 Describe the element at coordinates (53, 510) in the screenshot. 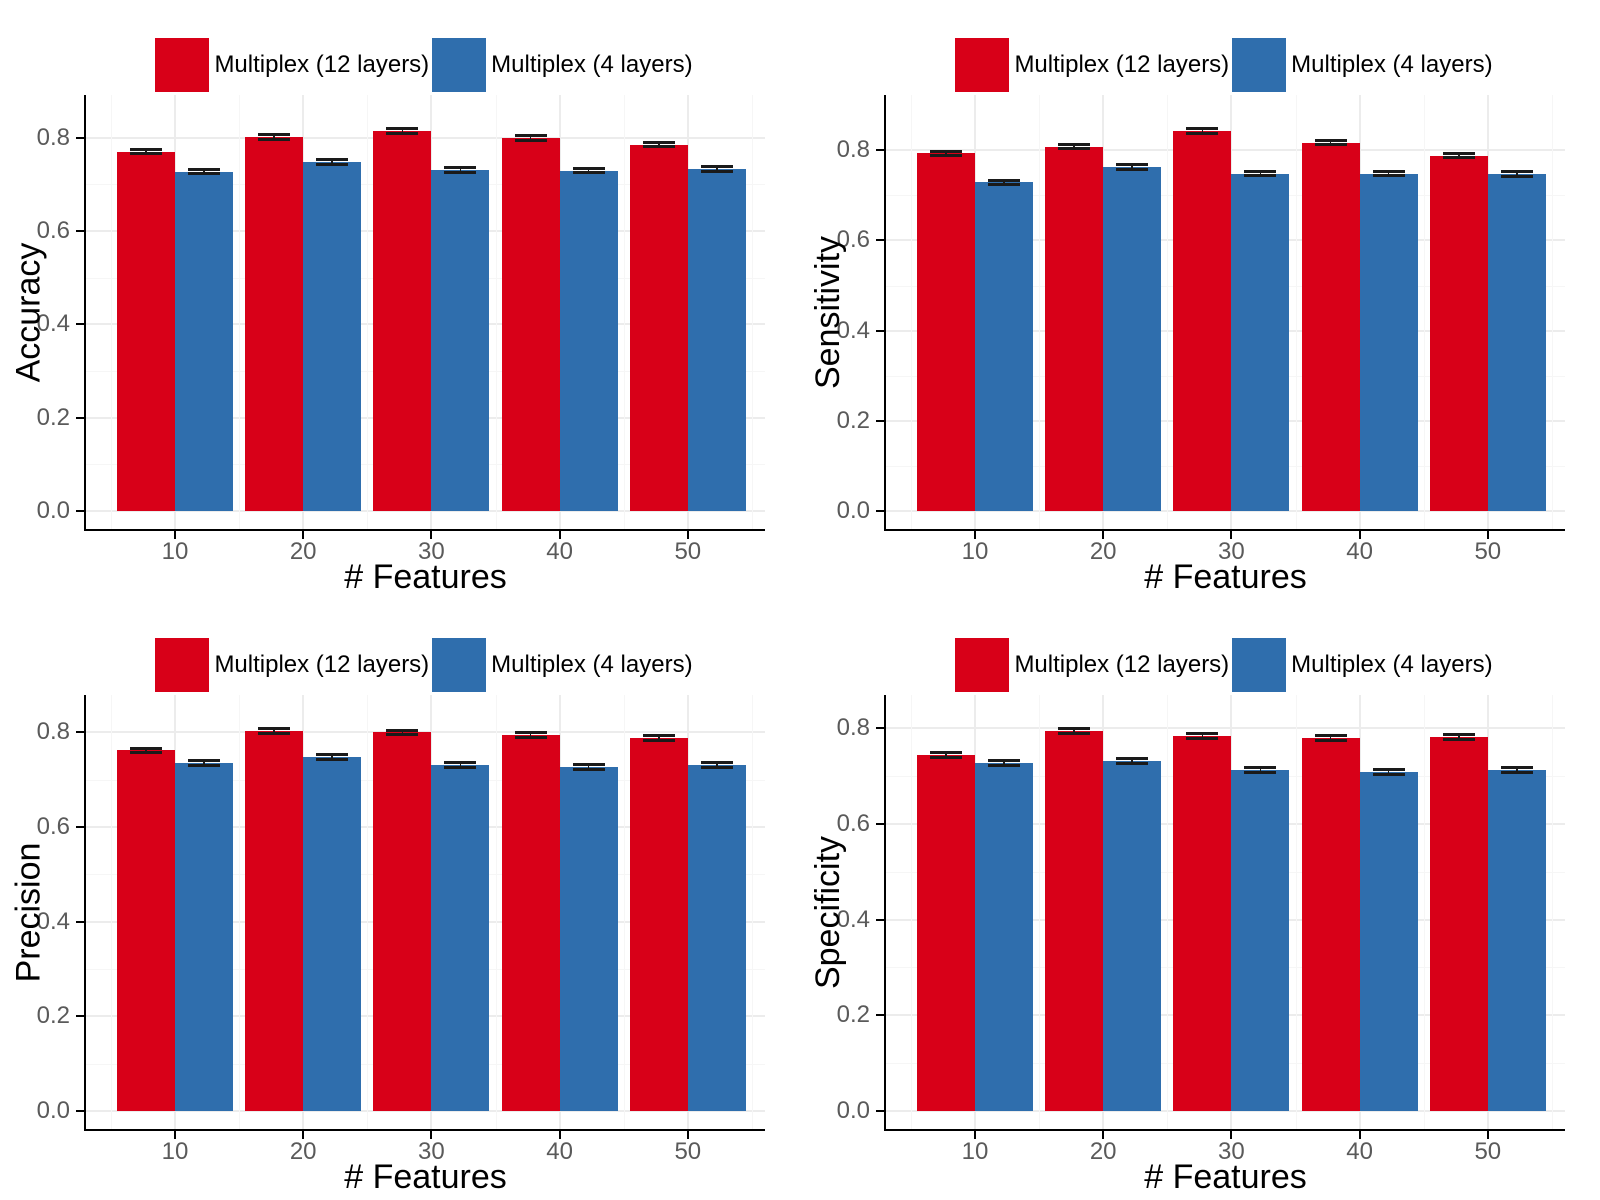

I see `y-tick-label: 0.0` at that location.